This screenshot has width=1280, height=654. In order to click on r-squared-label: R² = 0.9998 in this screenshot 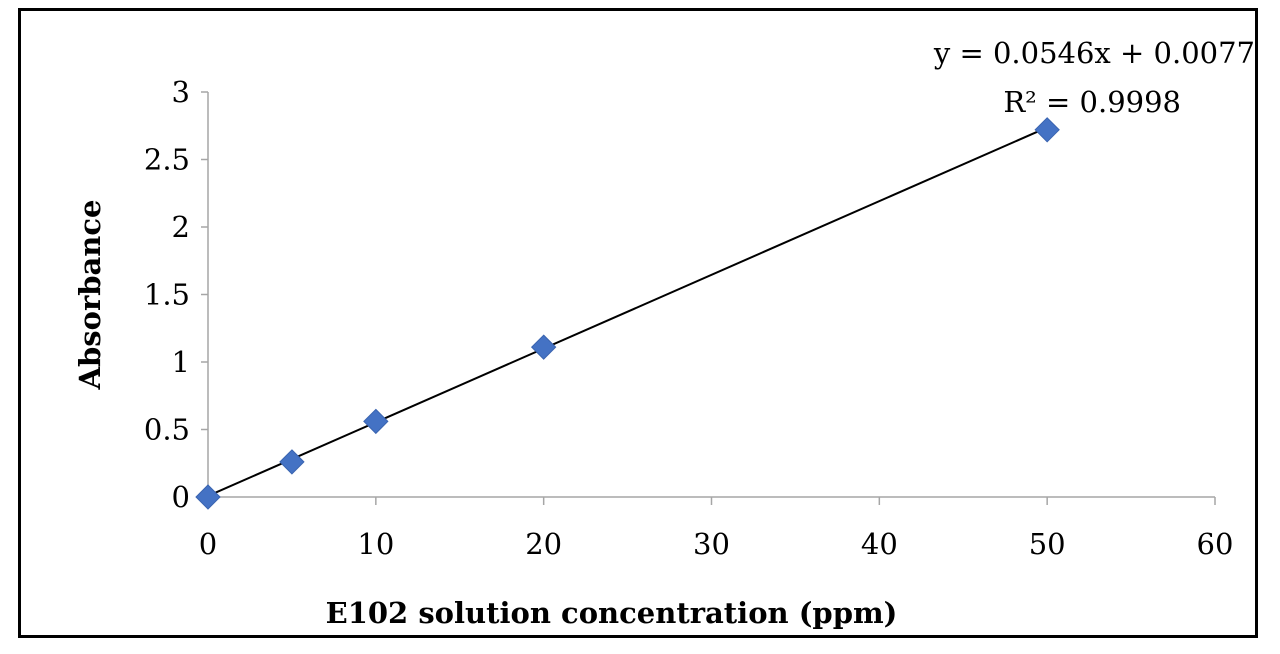, I will do `click(1092, 102)`.